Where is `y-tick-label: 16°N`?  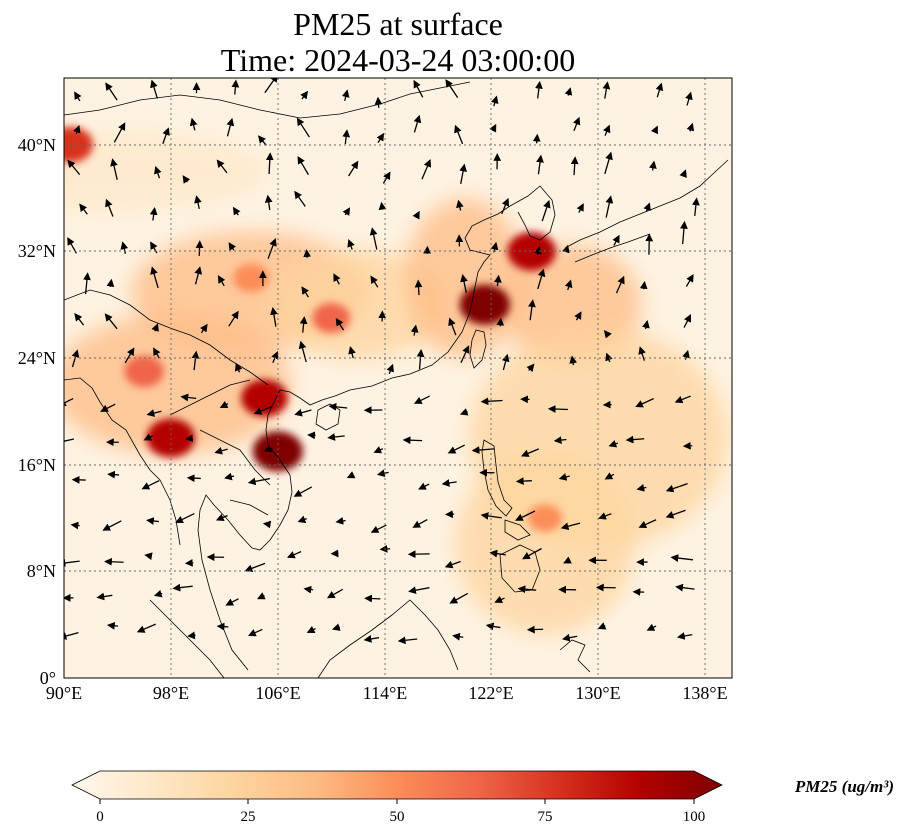 y-tick-label: 16°N is located at coordinates (37, 465).